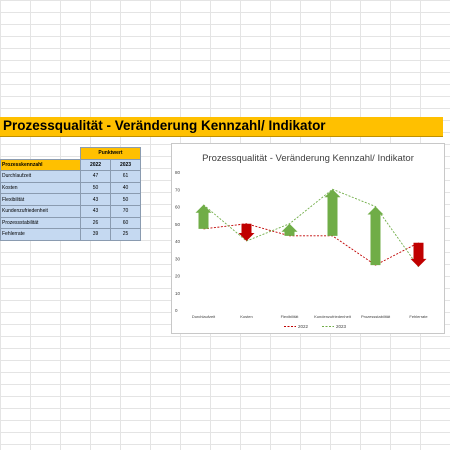 Image resolution: width=450 pixels, height=450 pixels. I want to click on year-header-2022: 2022, so click(95, 165).